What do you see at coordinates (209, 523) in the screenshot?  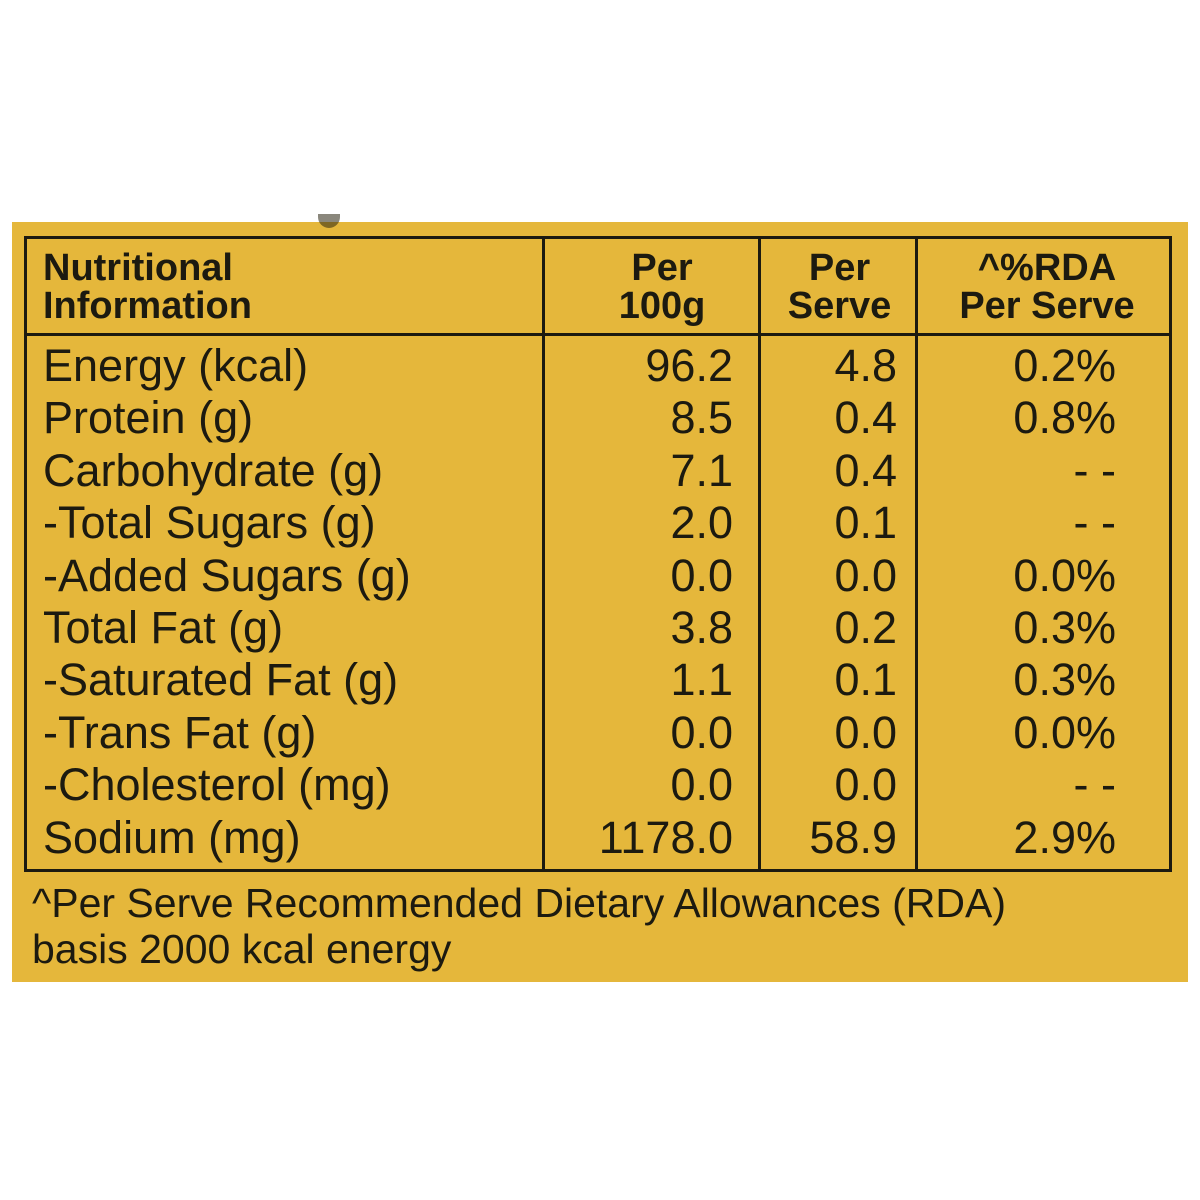 I see `nutrient-label: -Total Sugars (g)` at bounding box center [209, 523].